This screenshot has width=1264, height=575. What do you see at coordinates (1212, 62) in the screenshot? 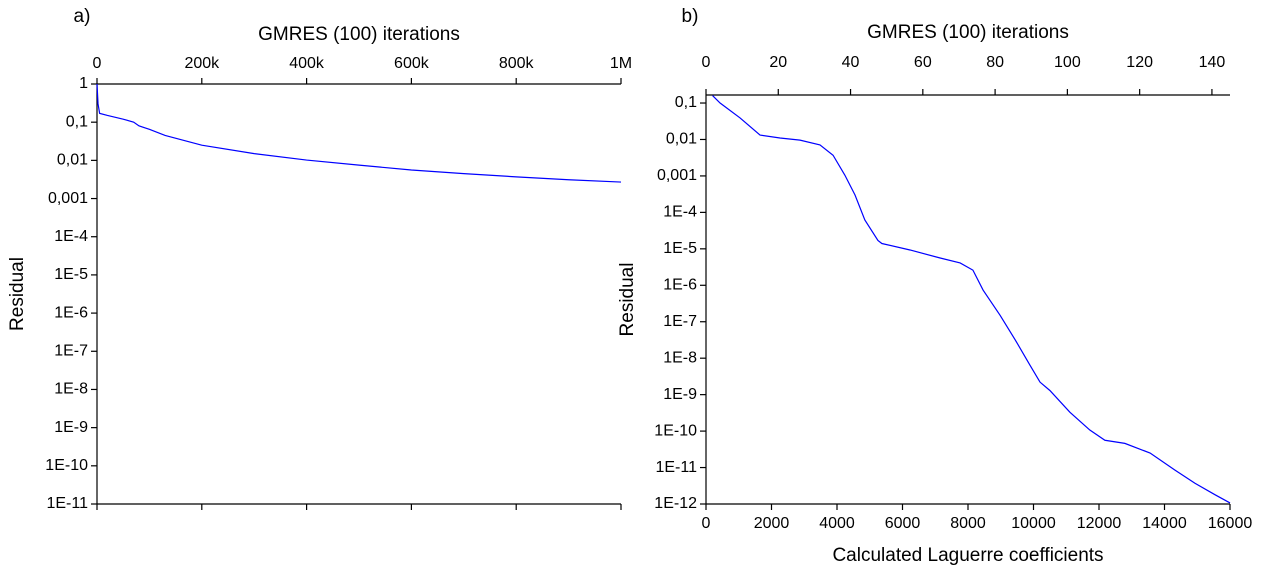
I see `x2-tick-label: 140` at bounding box center [1212, 62].